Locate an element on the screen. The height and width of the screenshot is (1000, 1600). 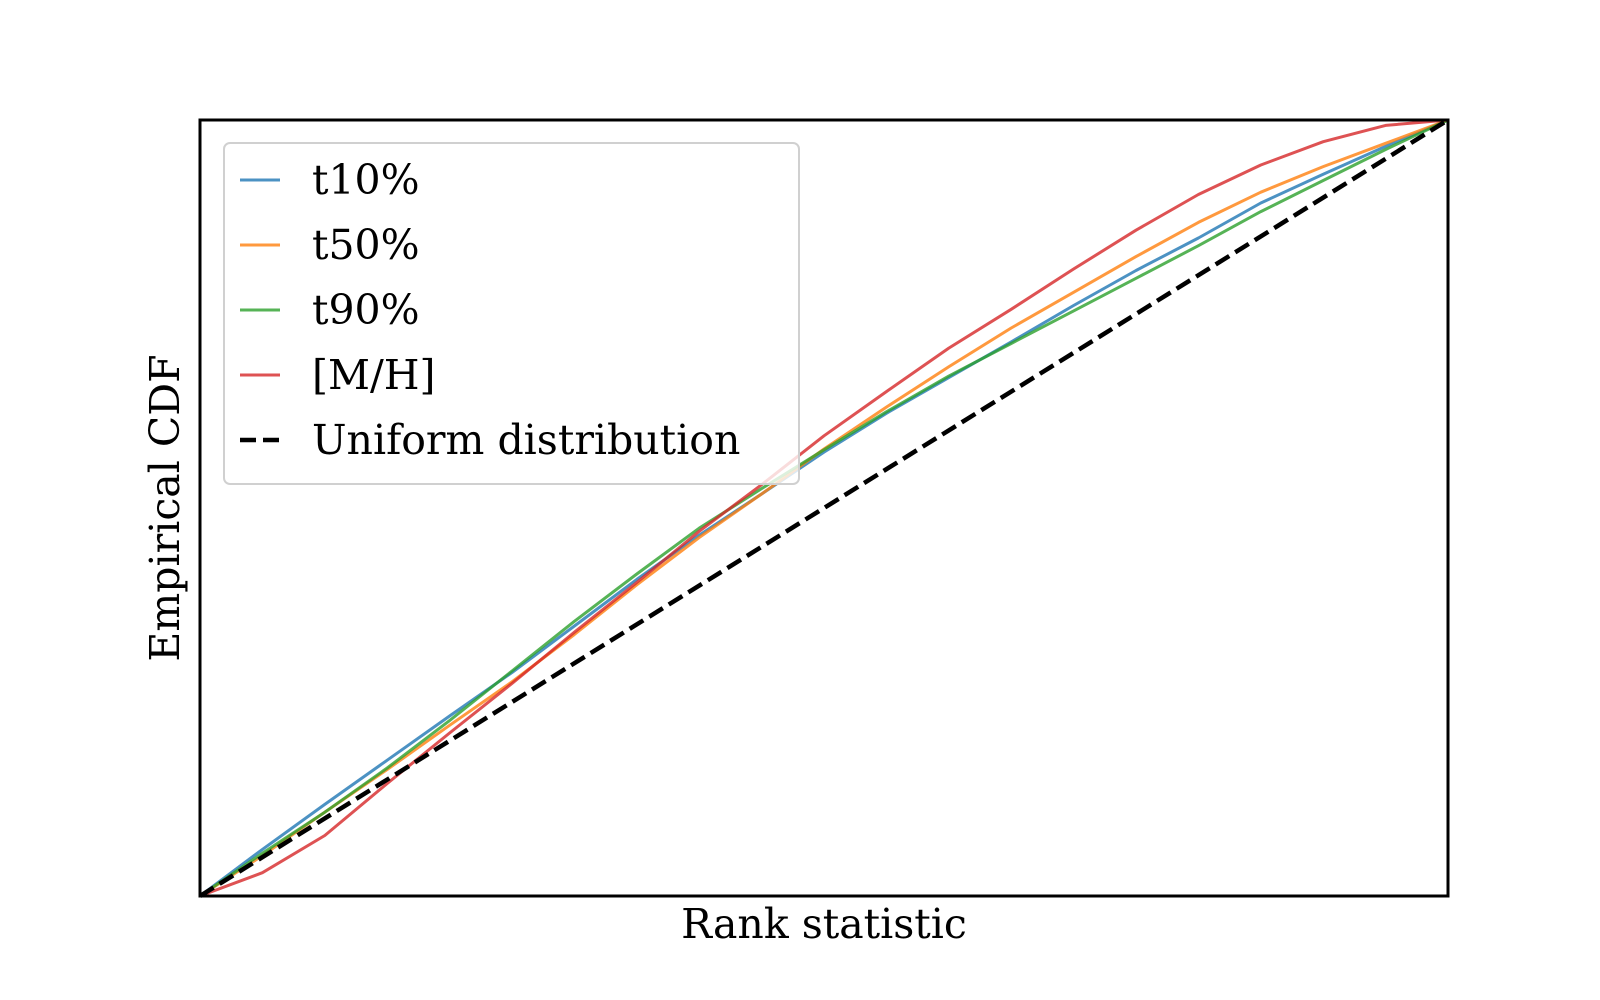
legend-entries: t10% t50% t90% [M/H] Uniform distribution is located at coordinates (490, 310).